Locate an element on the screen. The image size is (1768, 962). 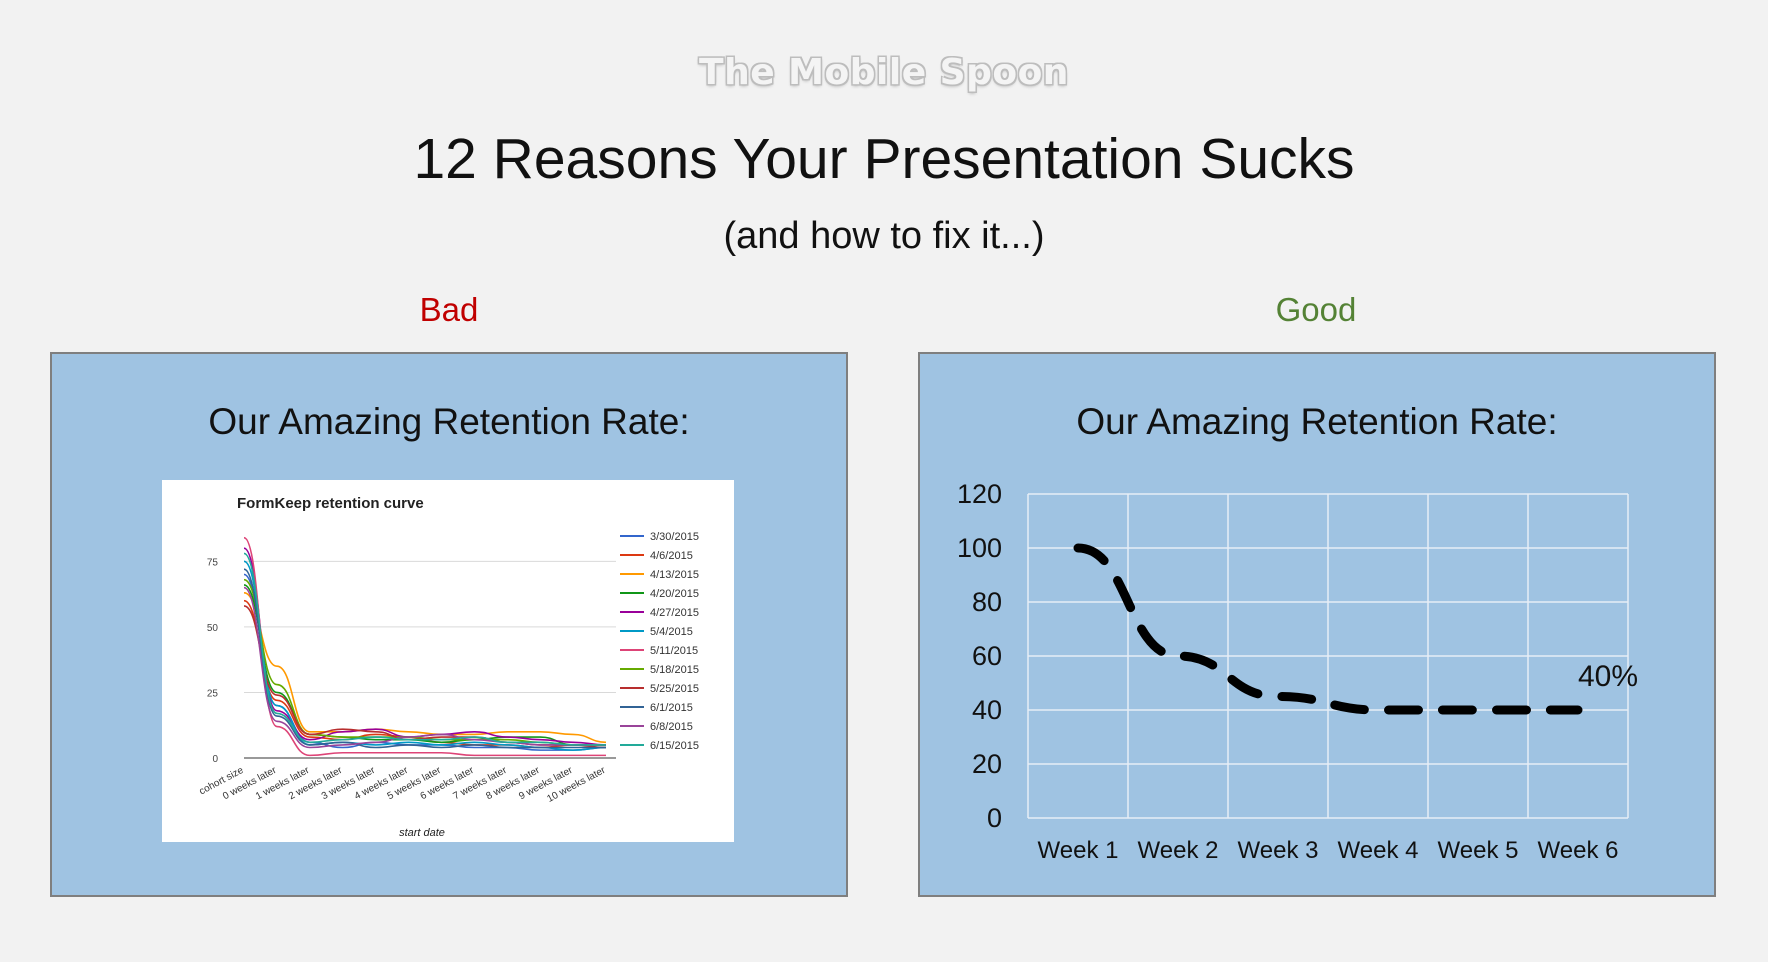
good-xtick-label: Week 6 is located at coordinates (1578, 850).